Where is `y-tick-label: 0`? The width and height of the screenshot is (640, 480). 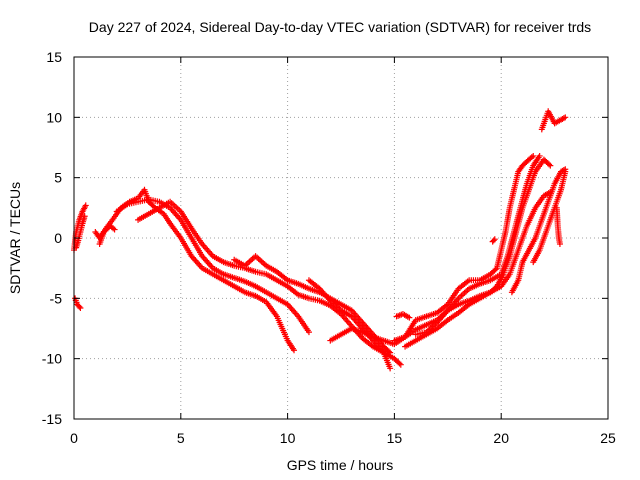
y-tick-label: 0 is located at coordinates (58, 238).